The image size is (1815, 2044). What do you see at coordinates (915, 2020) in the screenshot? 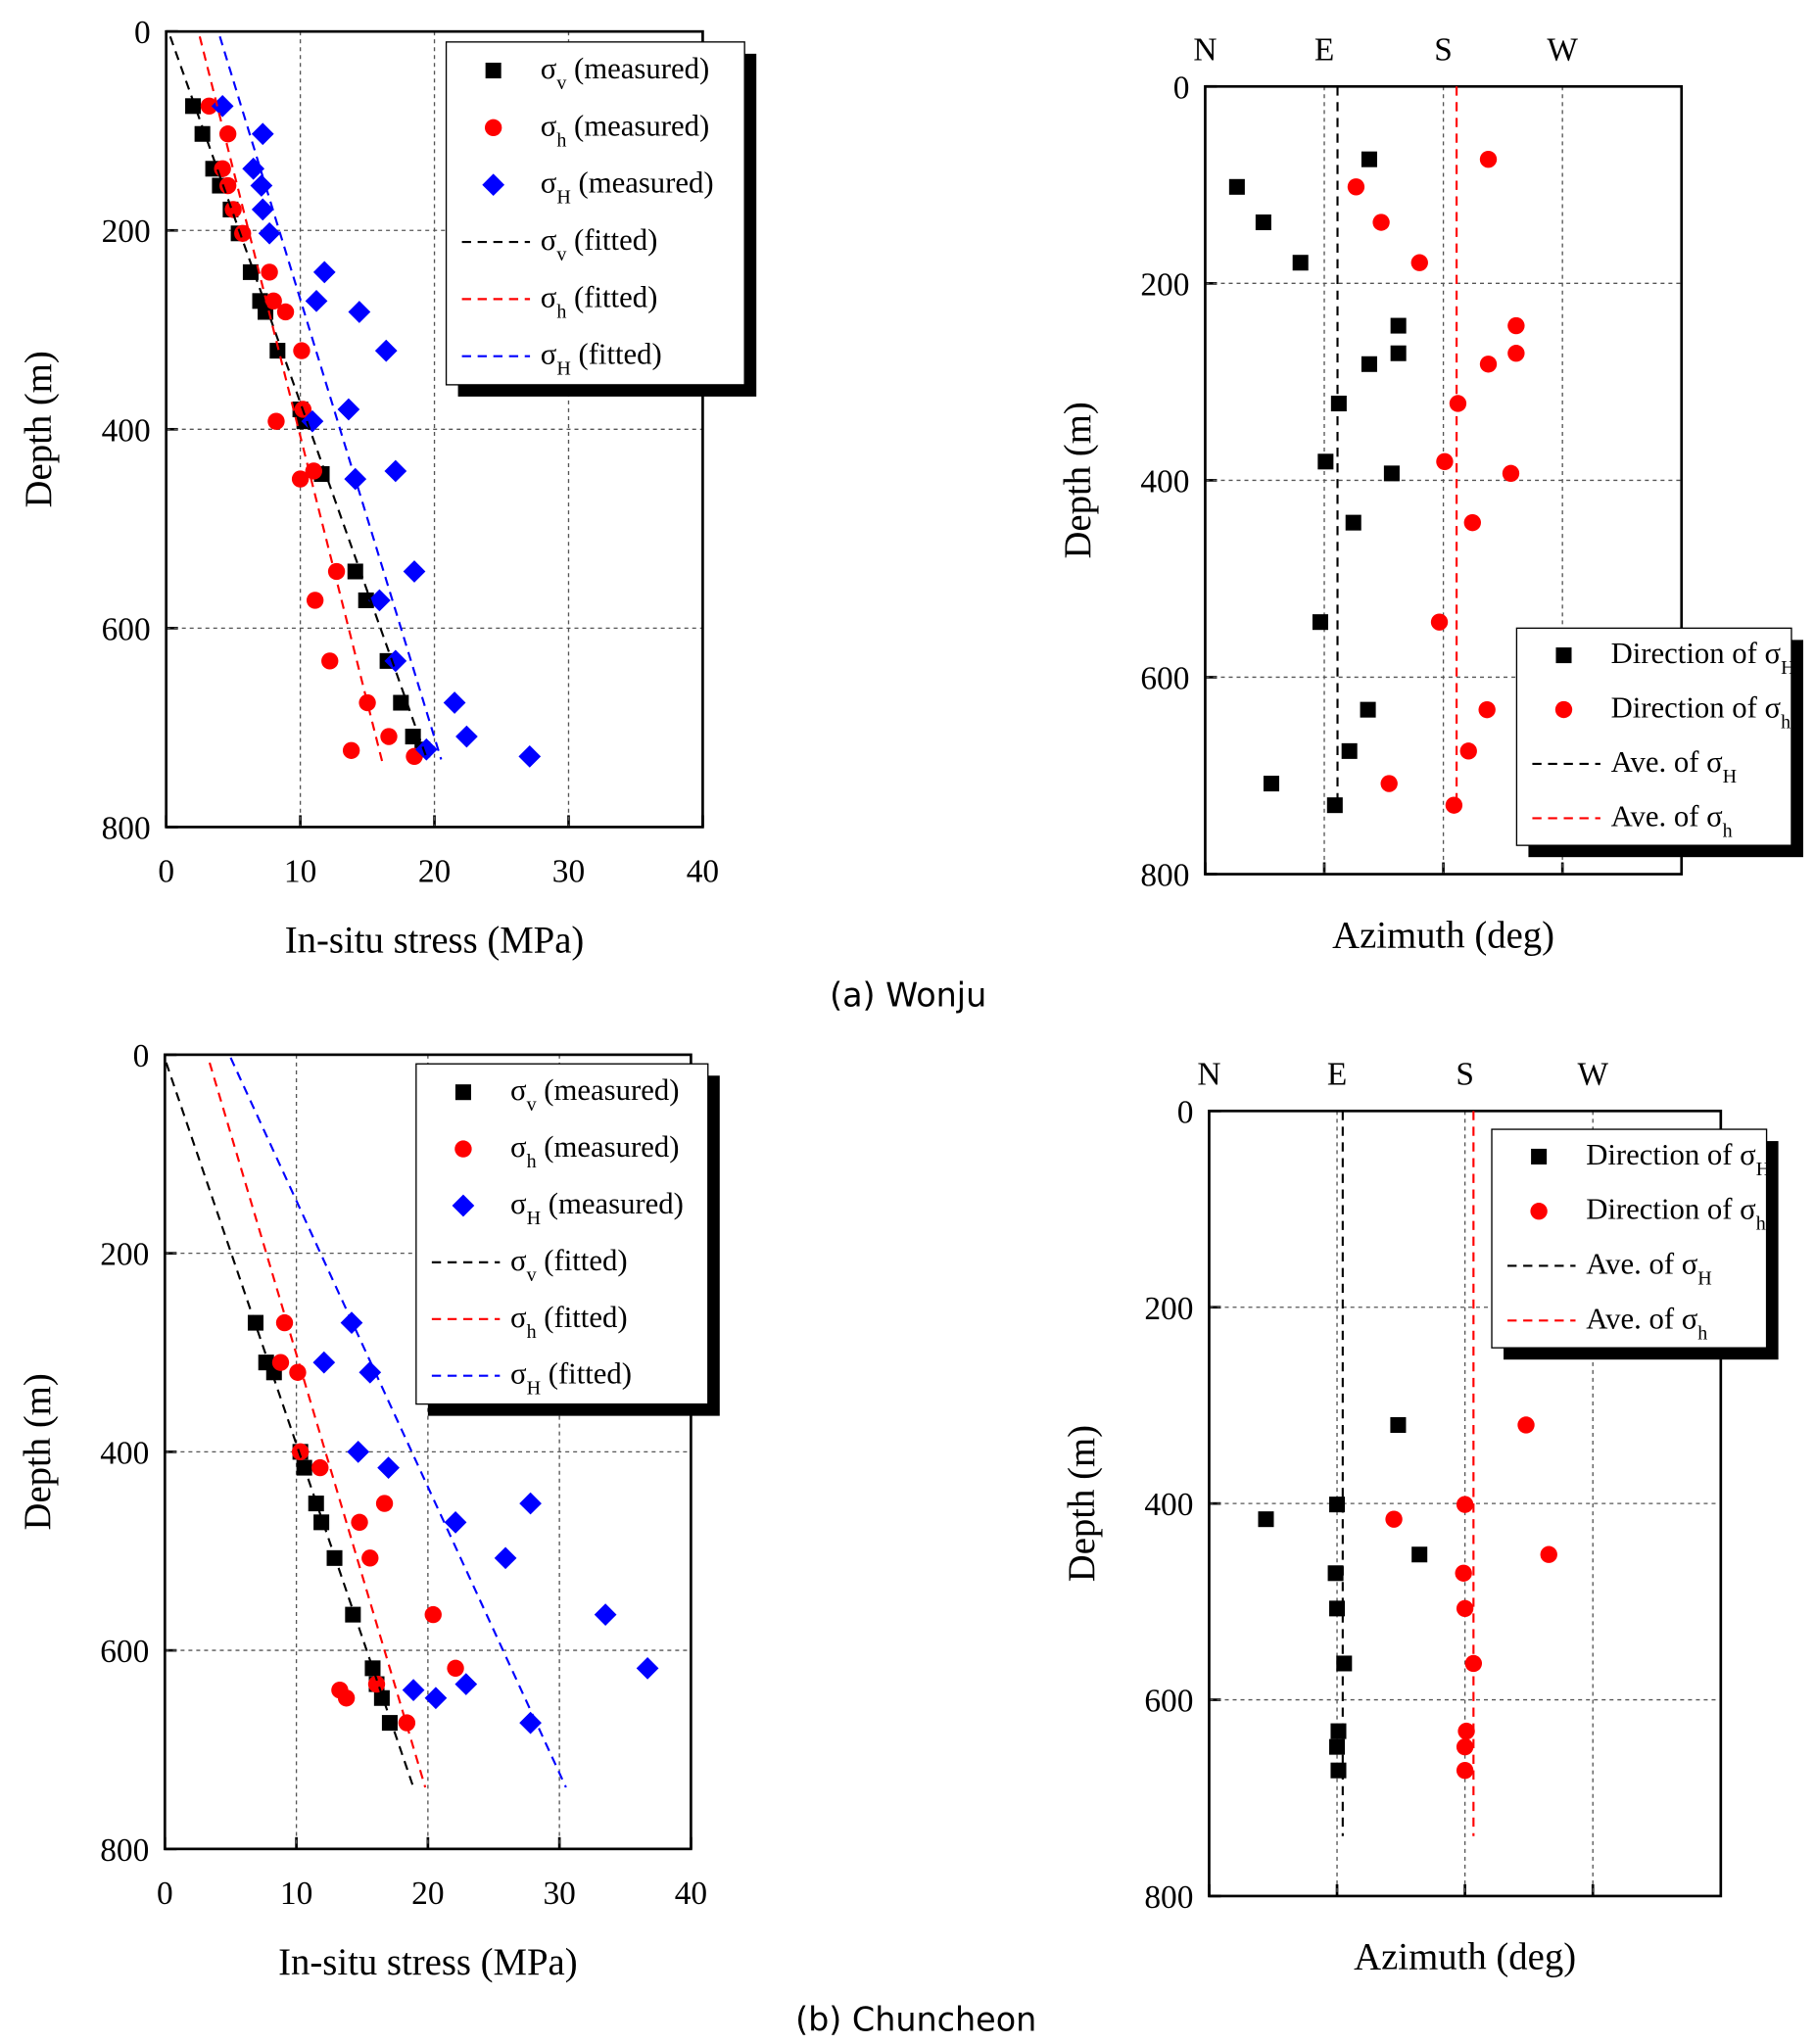
I see `caption: (b) Chuncheon` at bounding box center [915, 2020].